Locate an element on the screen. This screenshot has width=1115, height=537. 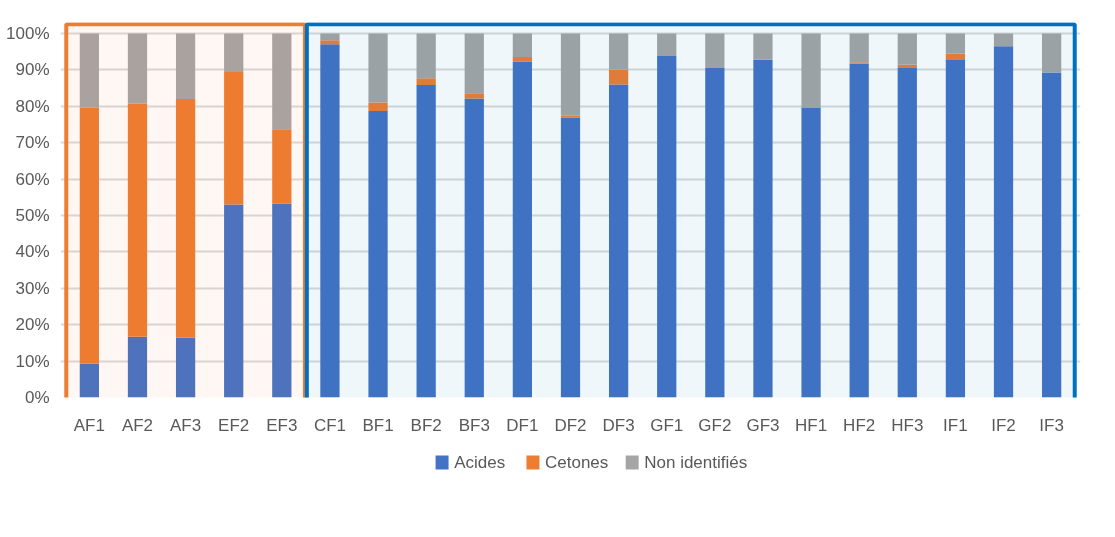
x-tick-label: HF2 is located at coordinates (859, 425).